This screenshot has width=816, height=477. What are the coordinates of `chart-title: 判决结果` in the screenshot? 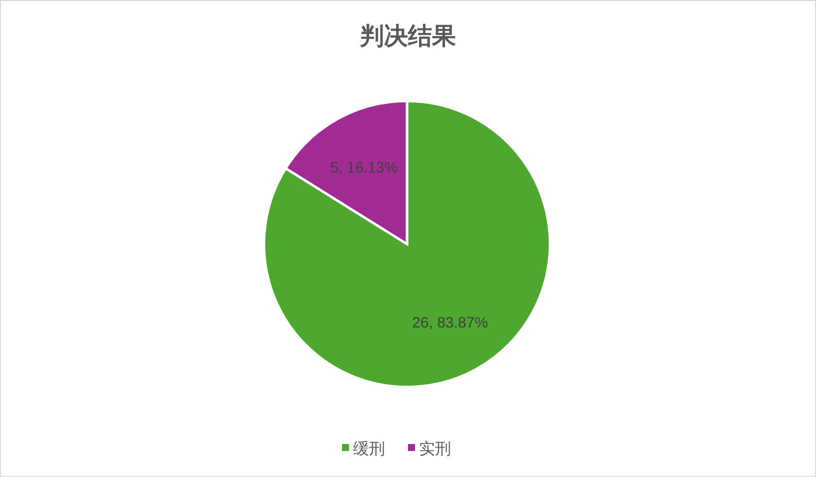 It's located at (407, 36).